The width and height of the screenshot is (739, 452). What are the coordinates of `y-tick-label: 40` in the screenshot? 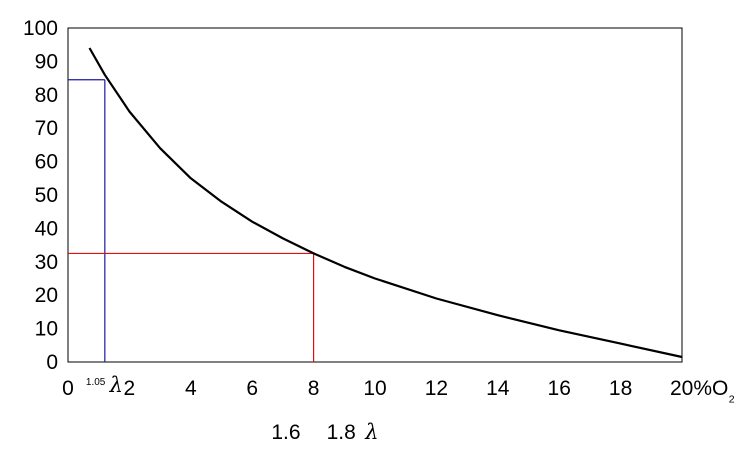 It's located at (46, 228).